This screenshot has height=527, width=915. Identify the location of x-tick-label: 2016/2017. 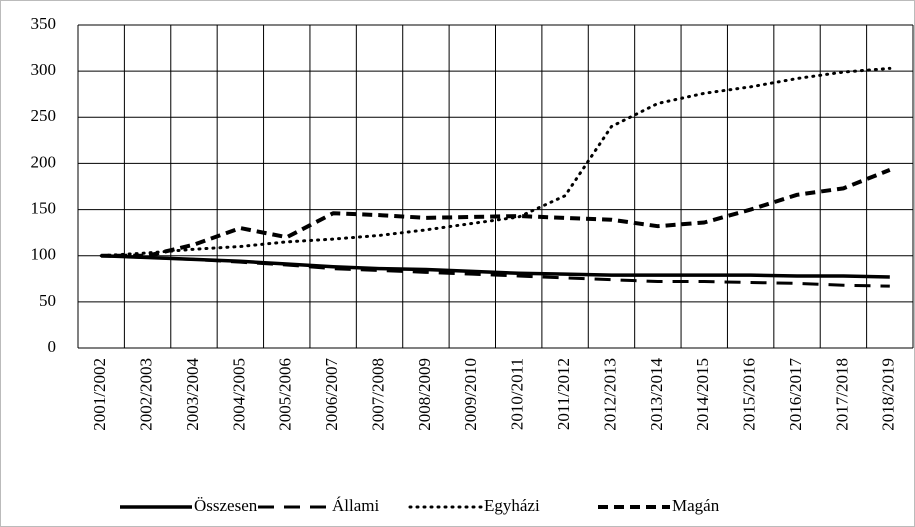
(795, 394).